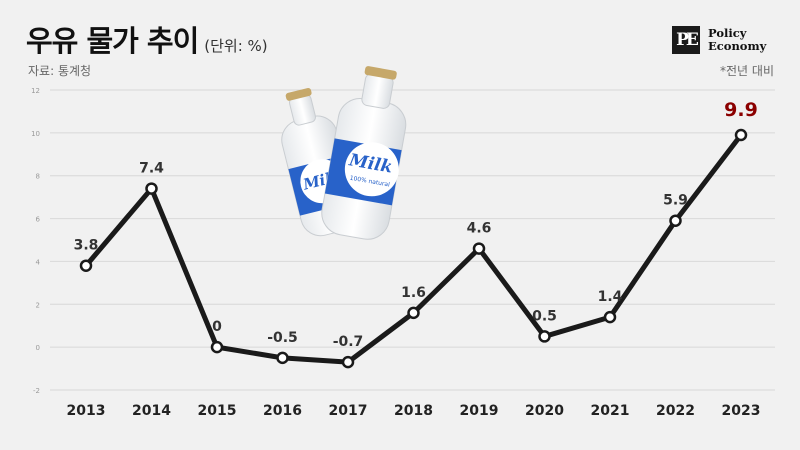 The height and width of the screenshot is (450, 800). Describe the element at coordinates (112, 41) in the screenshot. I see `chart-title: 우유 물가 추이` at that location.